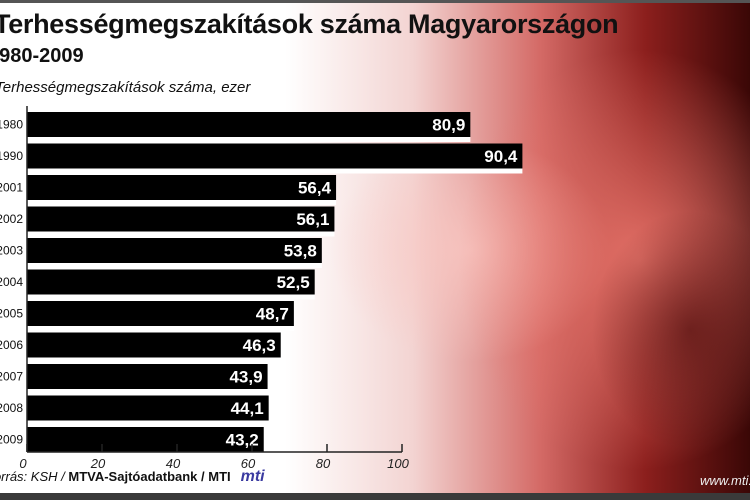 Image resolution: width=750 pixels, height=500 pixels. I want to click on bar-2003, so click(174, 250).